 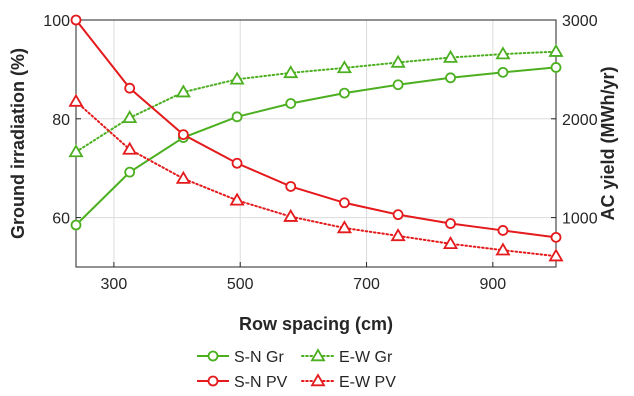 I want to click on legend: S-N Gr E-W Gr S-N PV E-W PV, so click(x=296, y=369).